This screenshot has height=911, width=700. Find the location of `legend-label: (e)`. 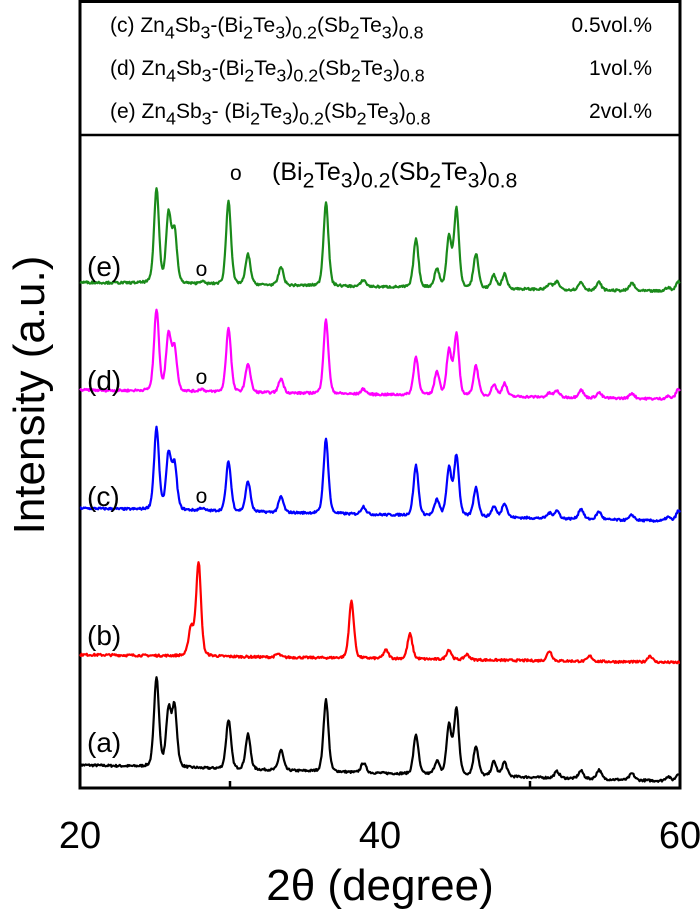

legend-label: (e) is located at coordinates (126, 111).